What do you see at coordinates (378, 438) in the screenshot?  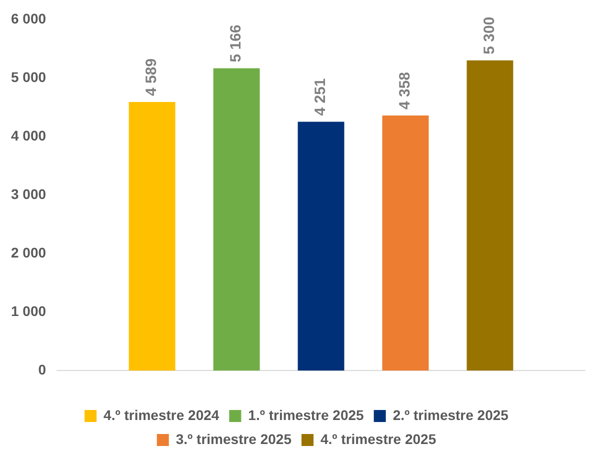 I see `legend-label: 4.º trimestre 2025` at bounding box center [378, 438].